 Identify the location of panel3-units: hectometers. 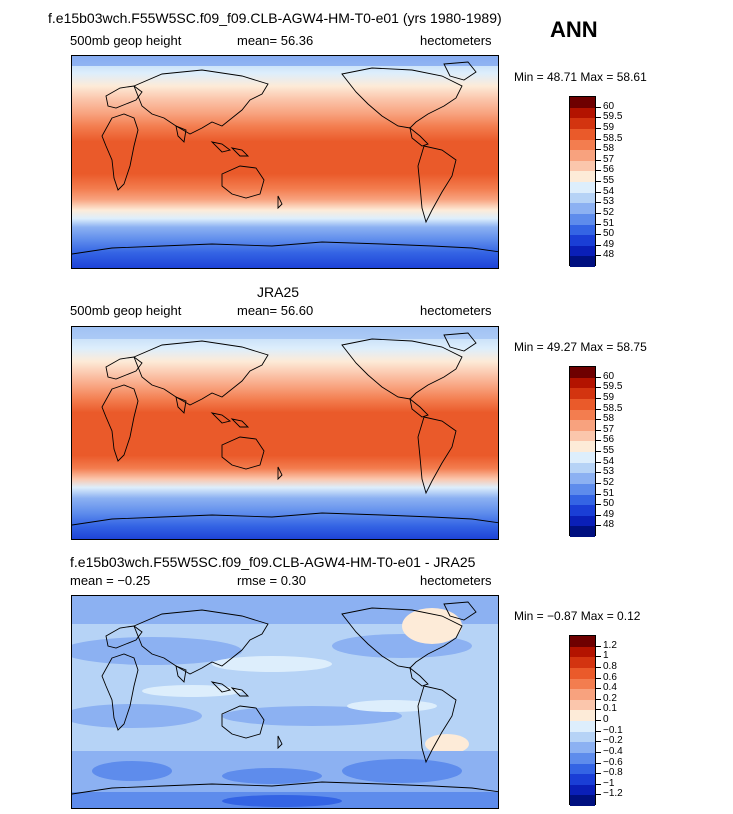
(456, 580).